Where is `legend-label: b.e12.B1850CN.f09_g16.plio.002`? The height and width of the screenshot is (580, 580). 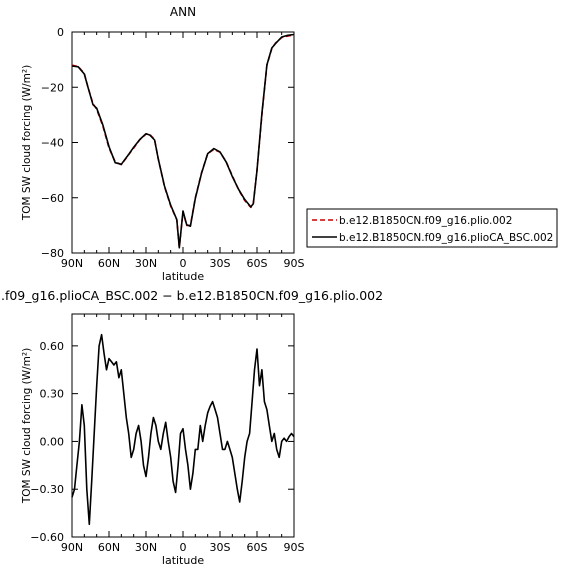
legend-label: b.e12.B1850CN.f09_g16.plio.002 is located at coordinates (425, 221).